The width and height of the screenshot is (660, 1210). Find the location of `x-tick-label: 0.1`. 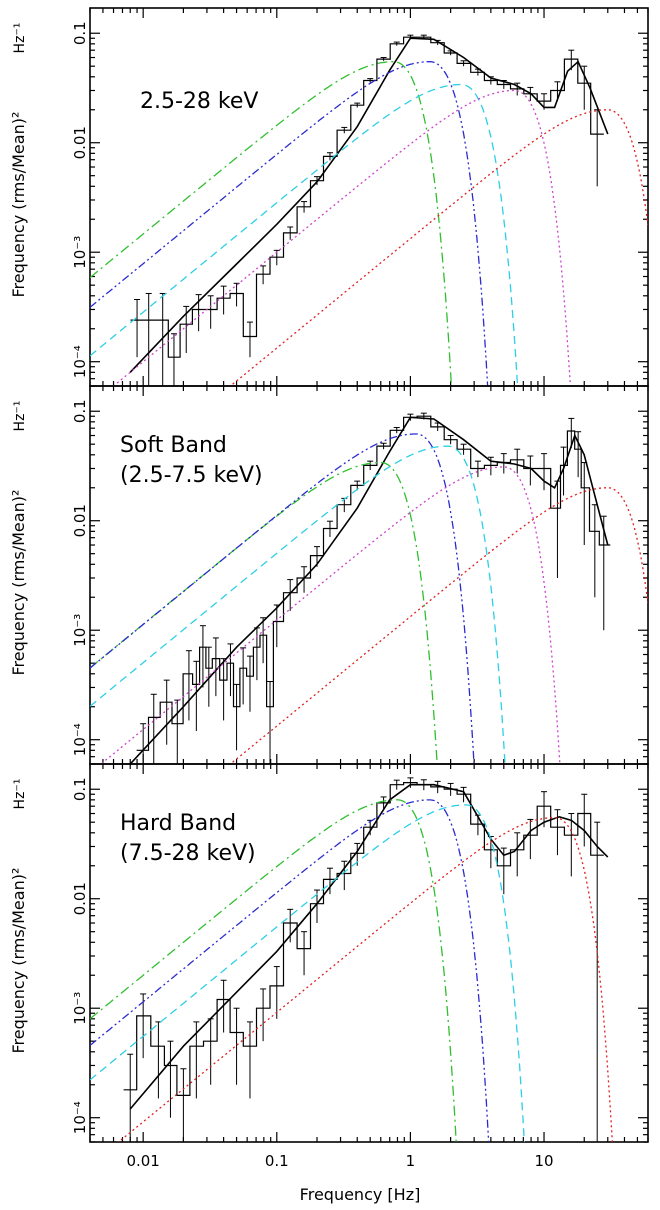

x-tick-label: 0.1 is located at coordinates (277, 1161).